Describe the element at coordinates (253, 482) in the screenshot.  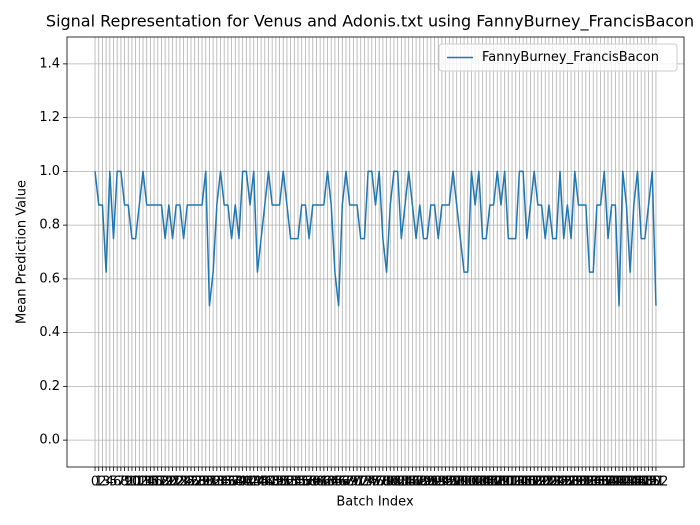
I see `x-tick-label: 43` at that location.